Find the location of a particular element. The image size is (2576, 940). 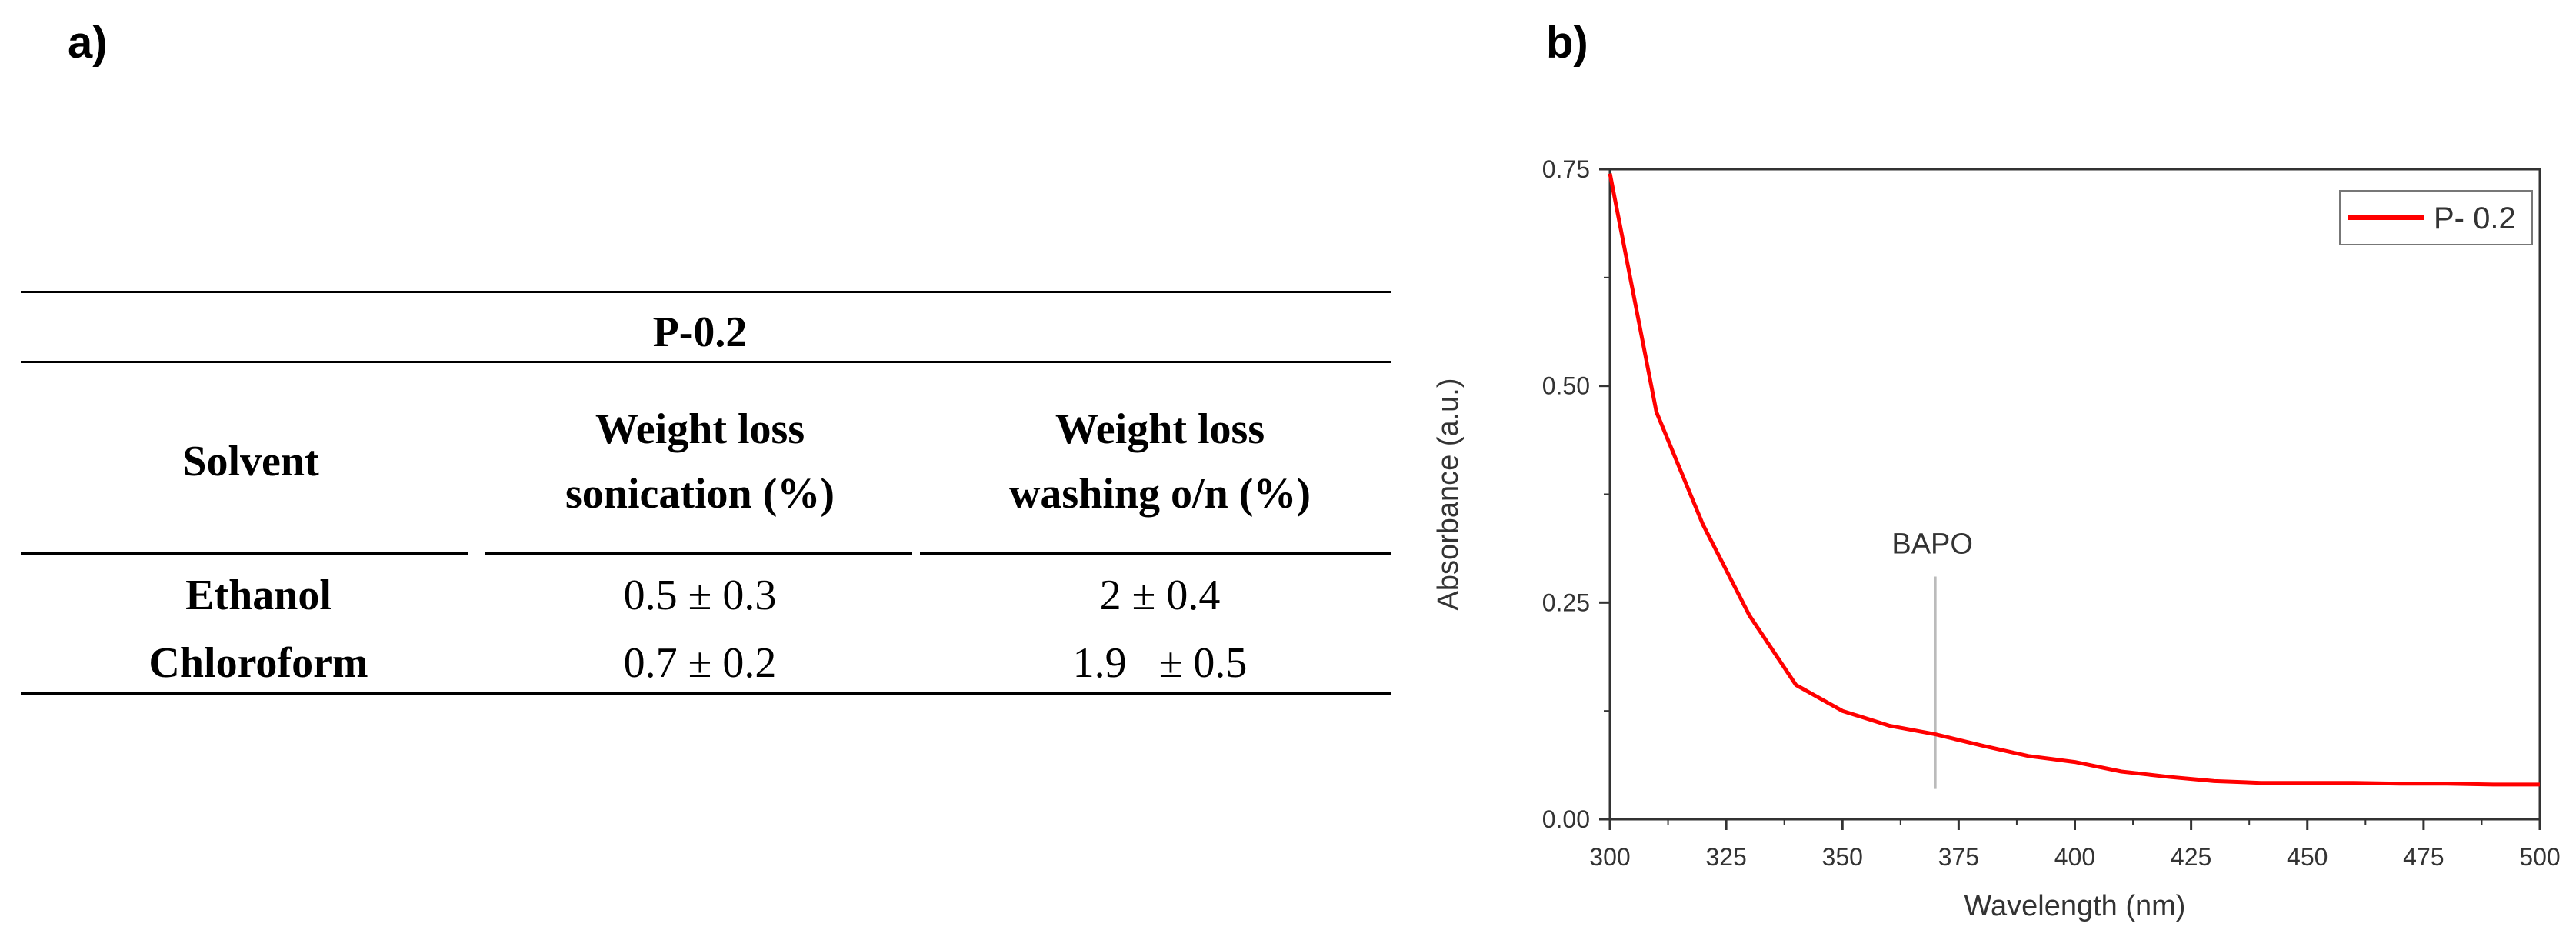

x-axis-label: Wavelength (nm) is located at coordinates (2075, 906).